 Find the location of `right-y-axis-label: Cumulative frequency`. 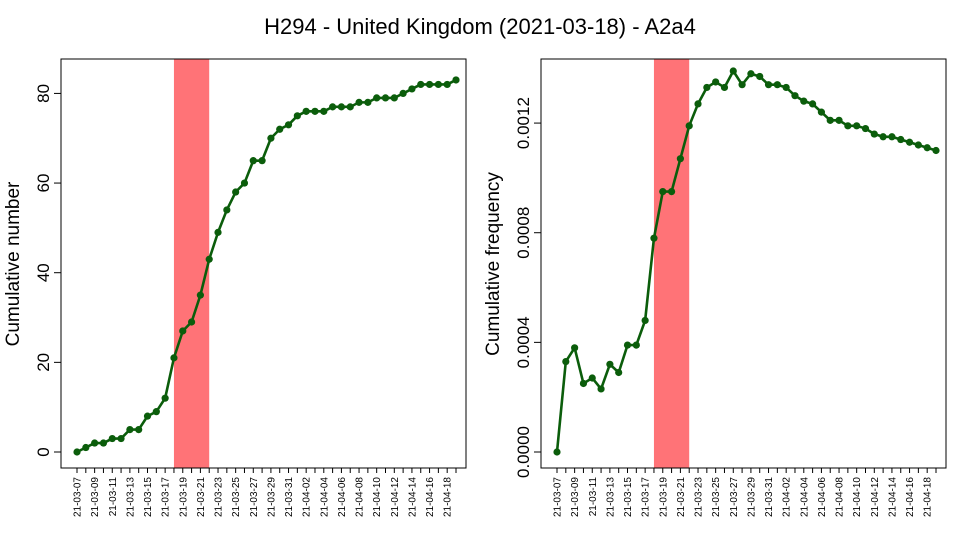

right-y-axis-label: Cumulative frequency is located at coordinates (493, 264).